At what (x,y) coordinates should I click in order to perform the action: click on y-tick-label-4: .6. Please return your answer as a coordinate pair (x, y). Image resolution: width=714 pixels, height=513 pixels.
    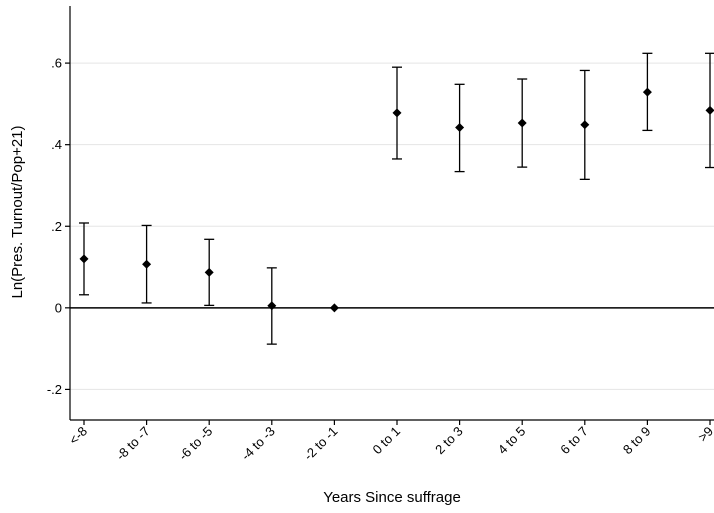
    Looking at the image, I should click on (56, 63).